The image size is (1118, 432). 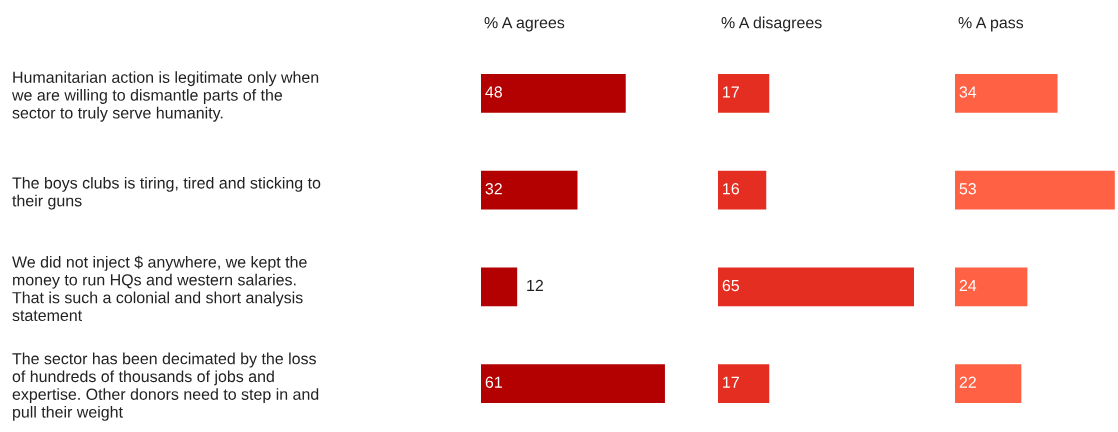 I want to click on data-label: 61, so click(x=493, y=382).